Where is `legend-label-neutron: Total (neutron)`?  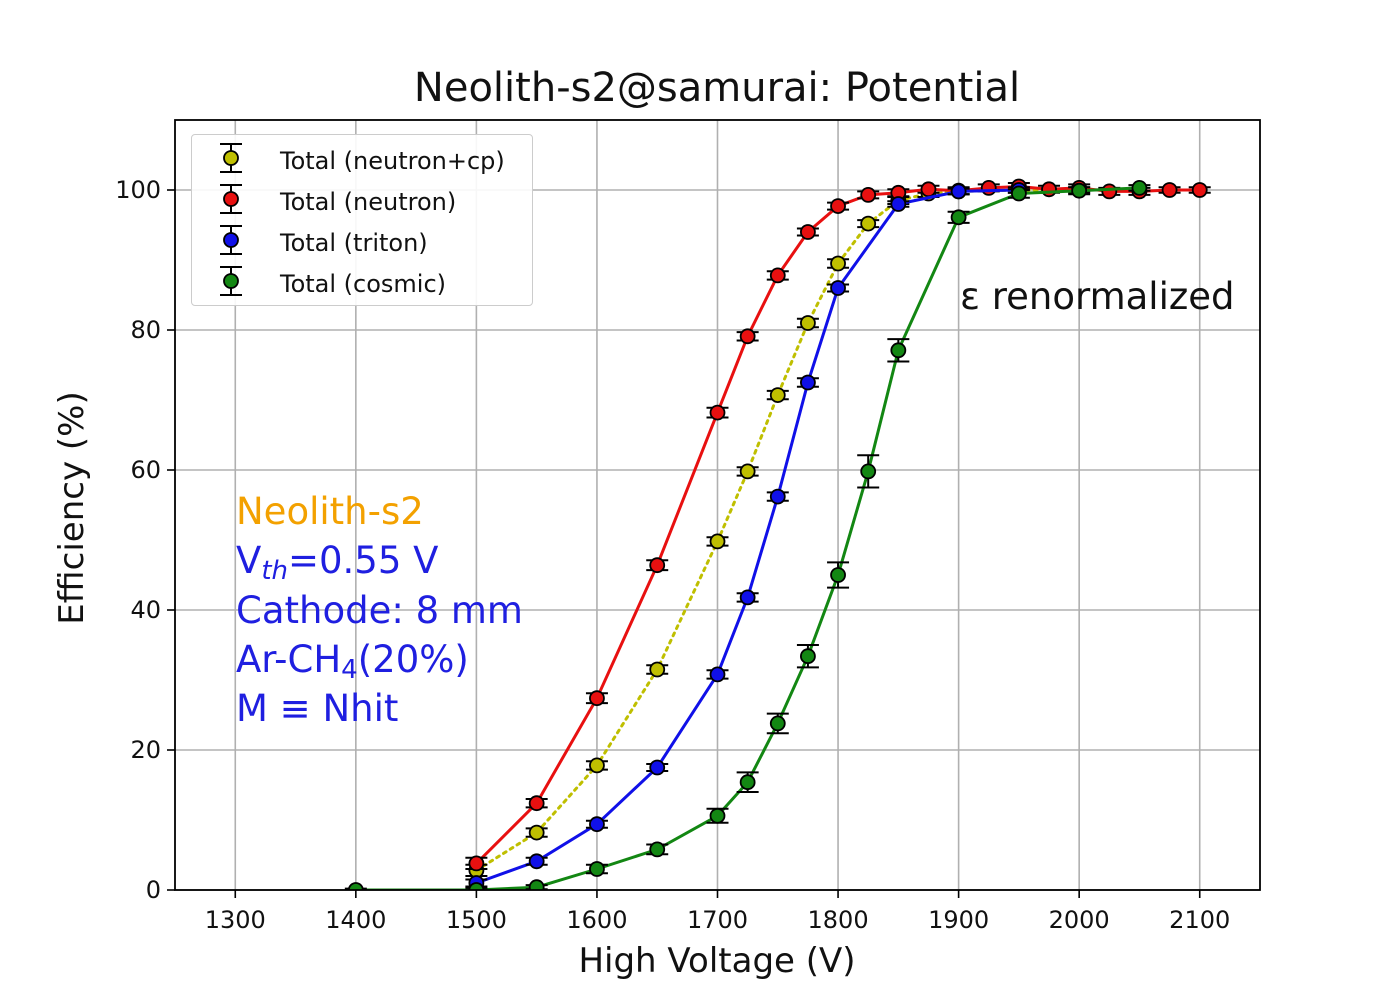
legend-label-neutron: Total (neutron) is located at coordinates (368, 202).